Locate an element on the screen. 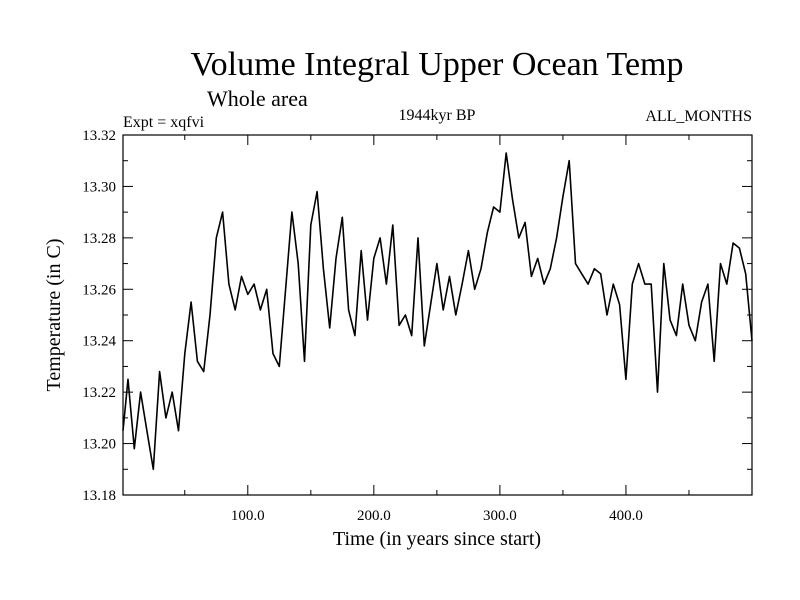 The width and height of the screenshot is (800, 600). y-tick-label: 13.26 is located at coordinates (99, 290).